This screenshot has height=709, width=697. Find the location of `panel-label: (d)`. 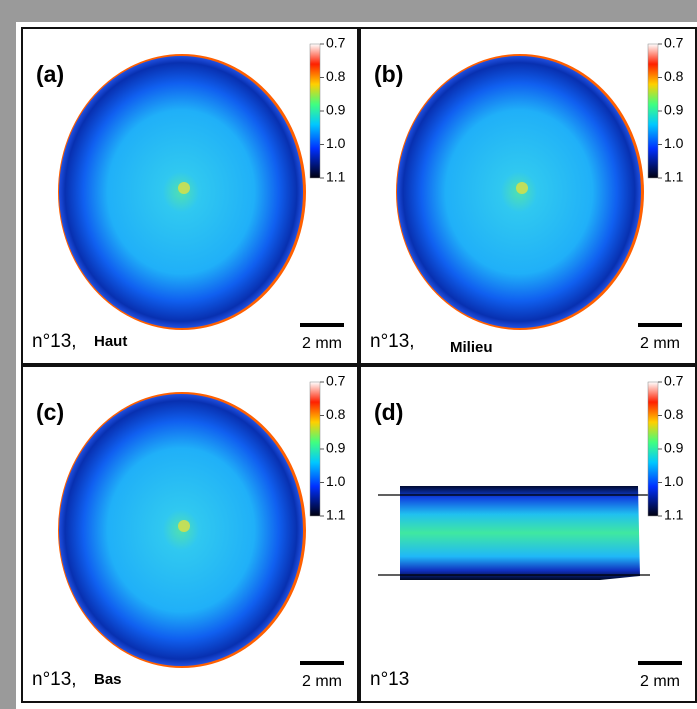

panel-label: (d) is located at coordinates (388, 412).